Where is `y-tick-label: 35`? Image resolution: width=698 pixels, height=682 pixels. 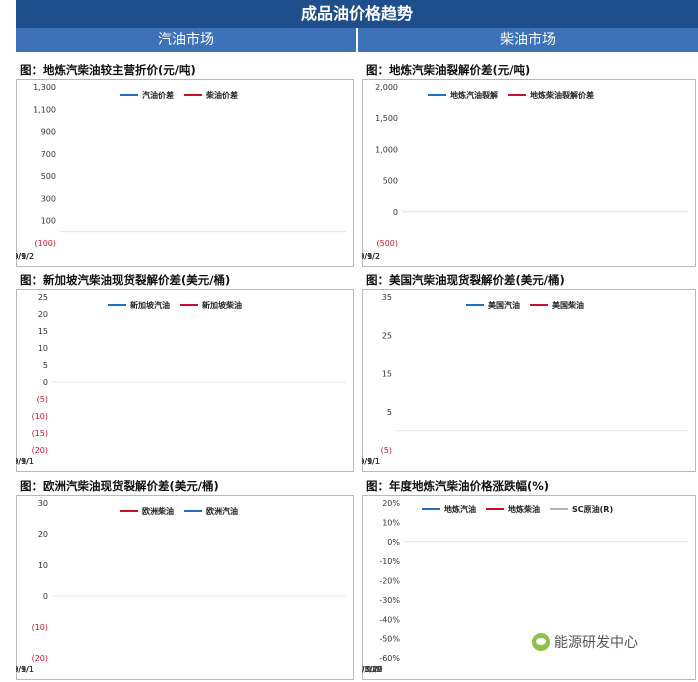
y-tick-label: 35 is located at coordinates (387, 297).